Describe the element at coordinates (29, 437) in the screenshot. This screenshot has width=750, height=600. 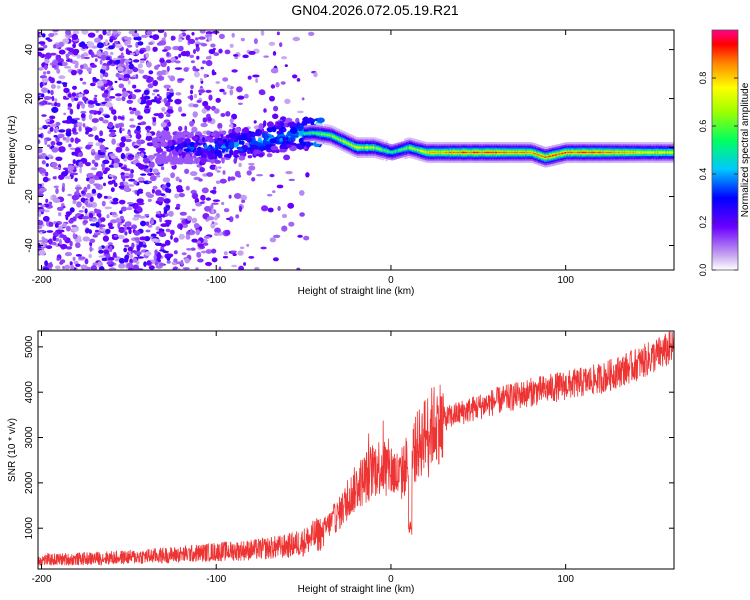
I see `y-tick-label: 3000` at that location.